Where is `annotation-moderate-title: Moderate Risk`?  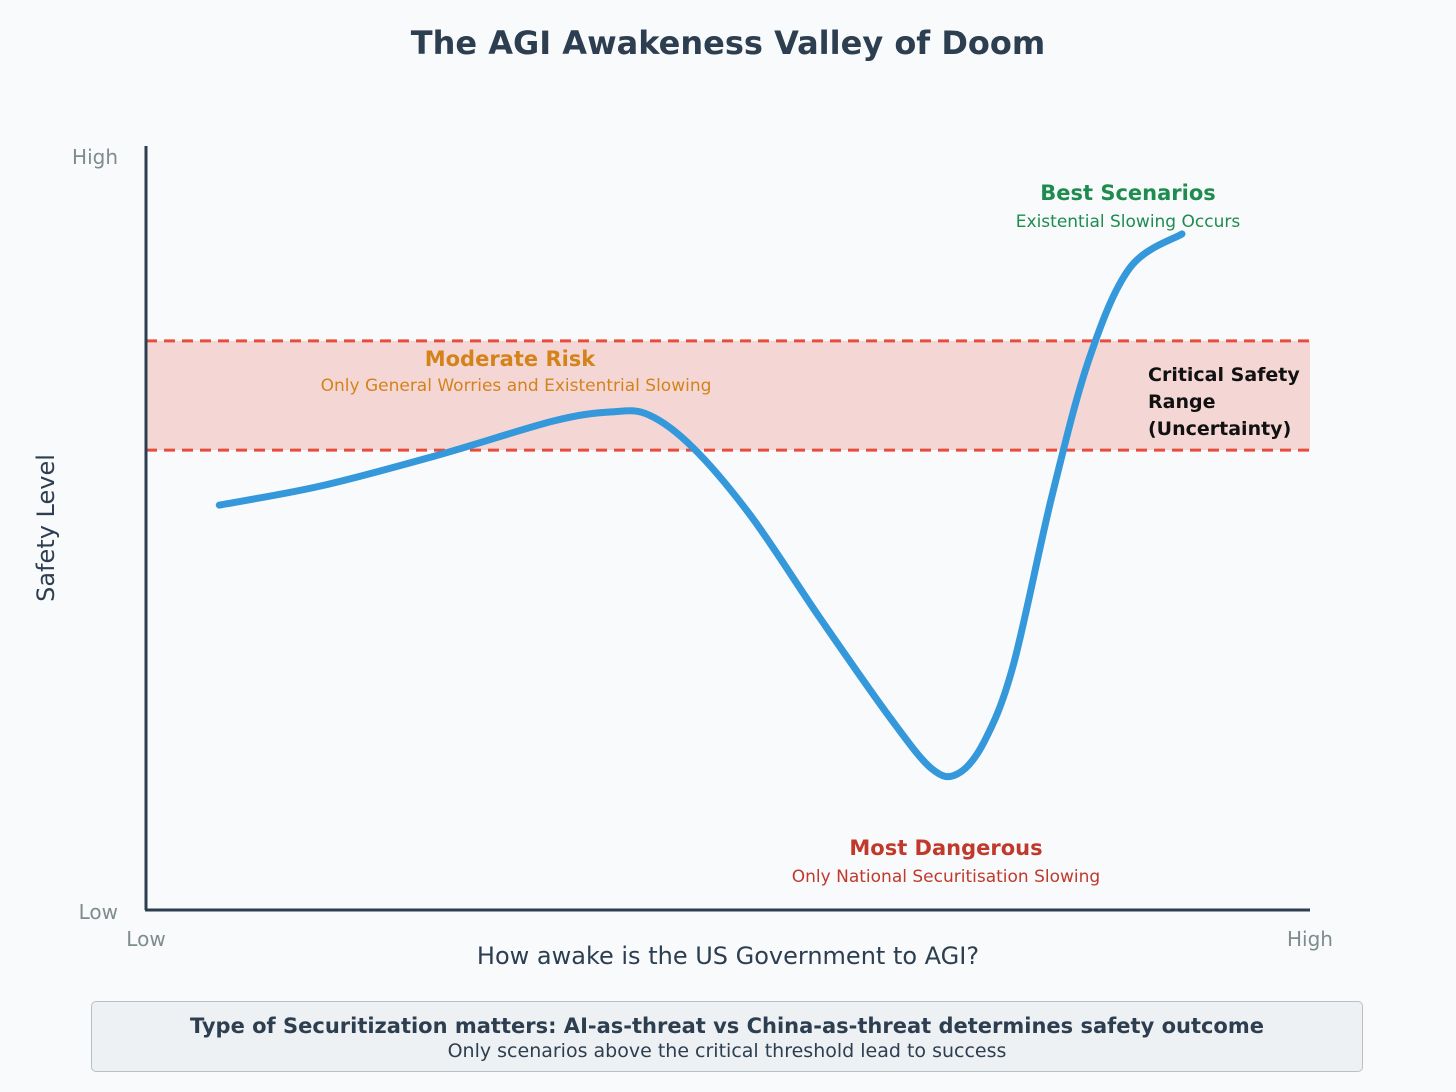
annotation-moderate-title: Moderate Risk is located at coordinates (511, 359).